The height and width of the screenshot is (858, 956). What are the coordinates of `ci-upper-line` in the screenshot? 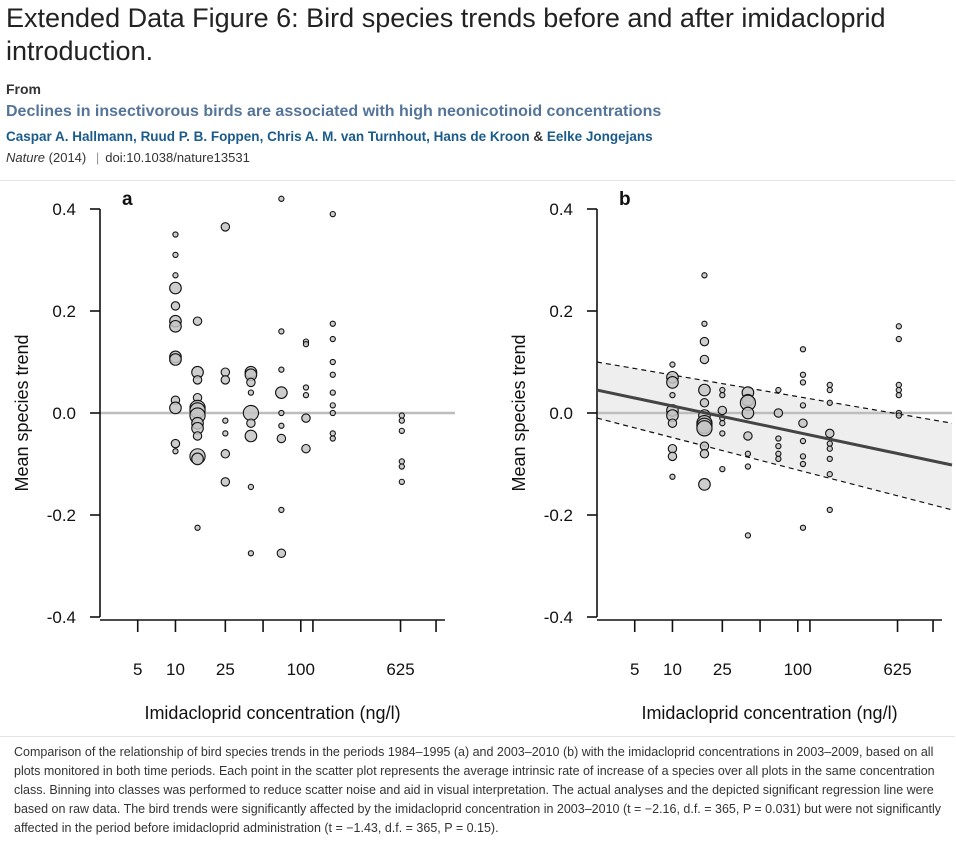 It's located at (774, 392).